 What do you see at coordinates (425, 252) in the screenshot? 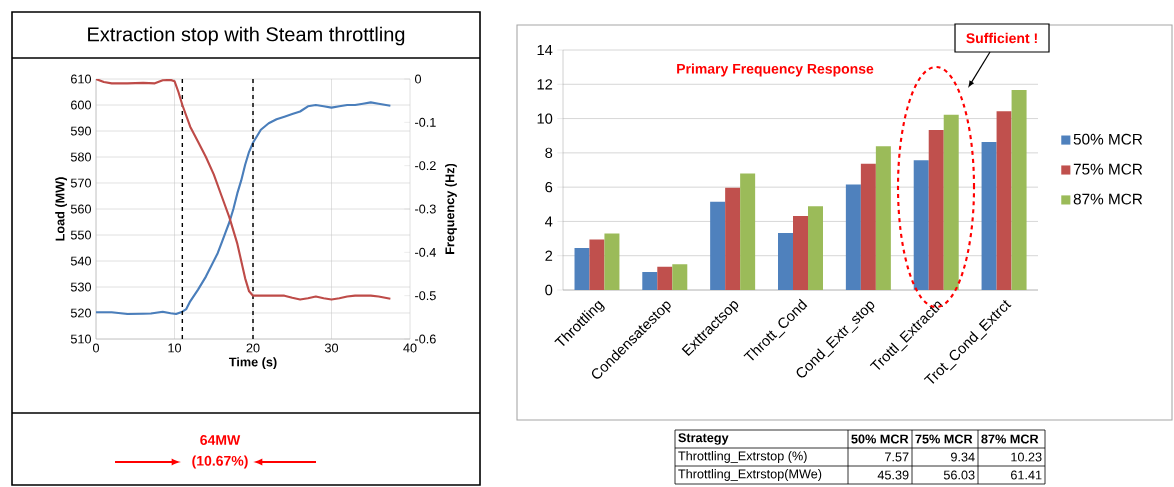
I see `y2-tick-label: -0.4` at bounding box center [425, 252].